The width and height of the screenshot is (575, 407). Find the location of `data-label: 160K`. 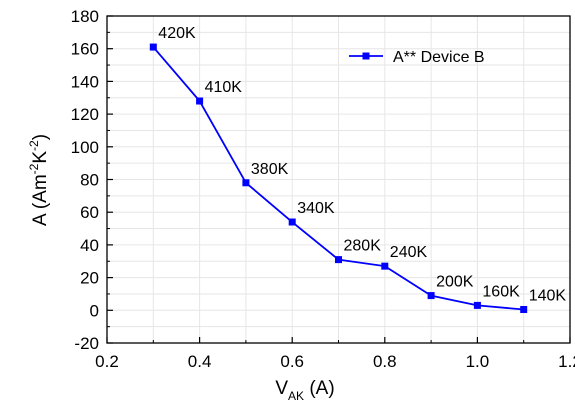

data-label: 160K is located at coordinates (501, 291).